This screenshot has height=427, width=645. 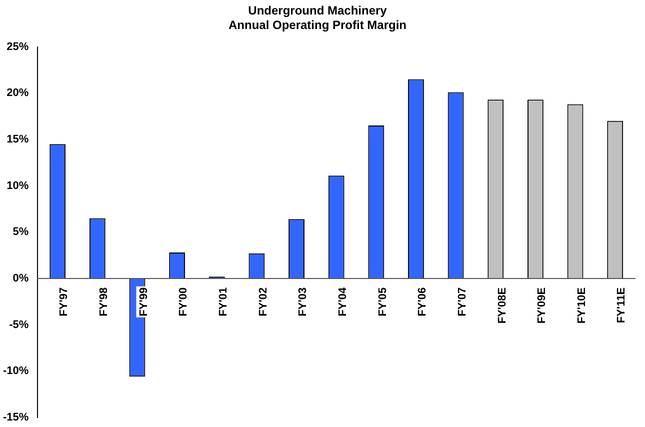 I want to click on x-tick-label: FY'09E, so click(x=542, y=305).